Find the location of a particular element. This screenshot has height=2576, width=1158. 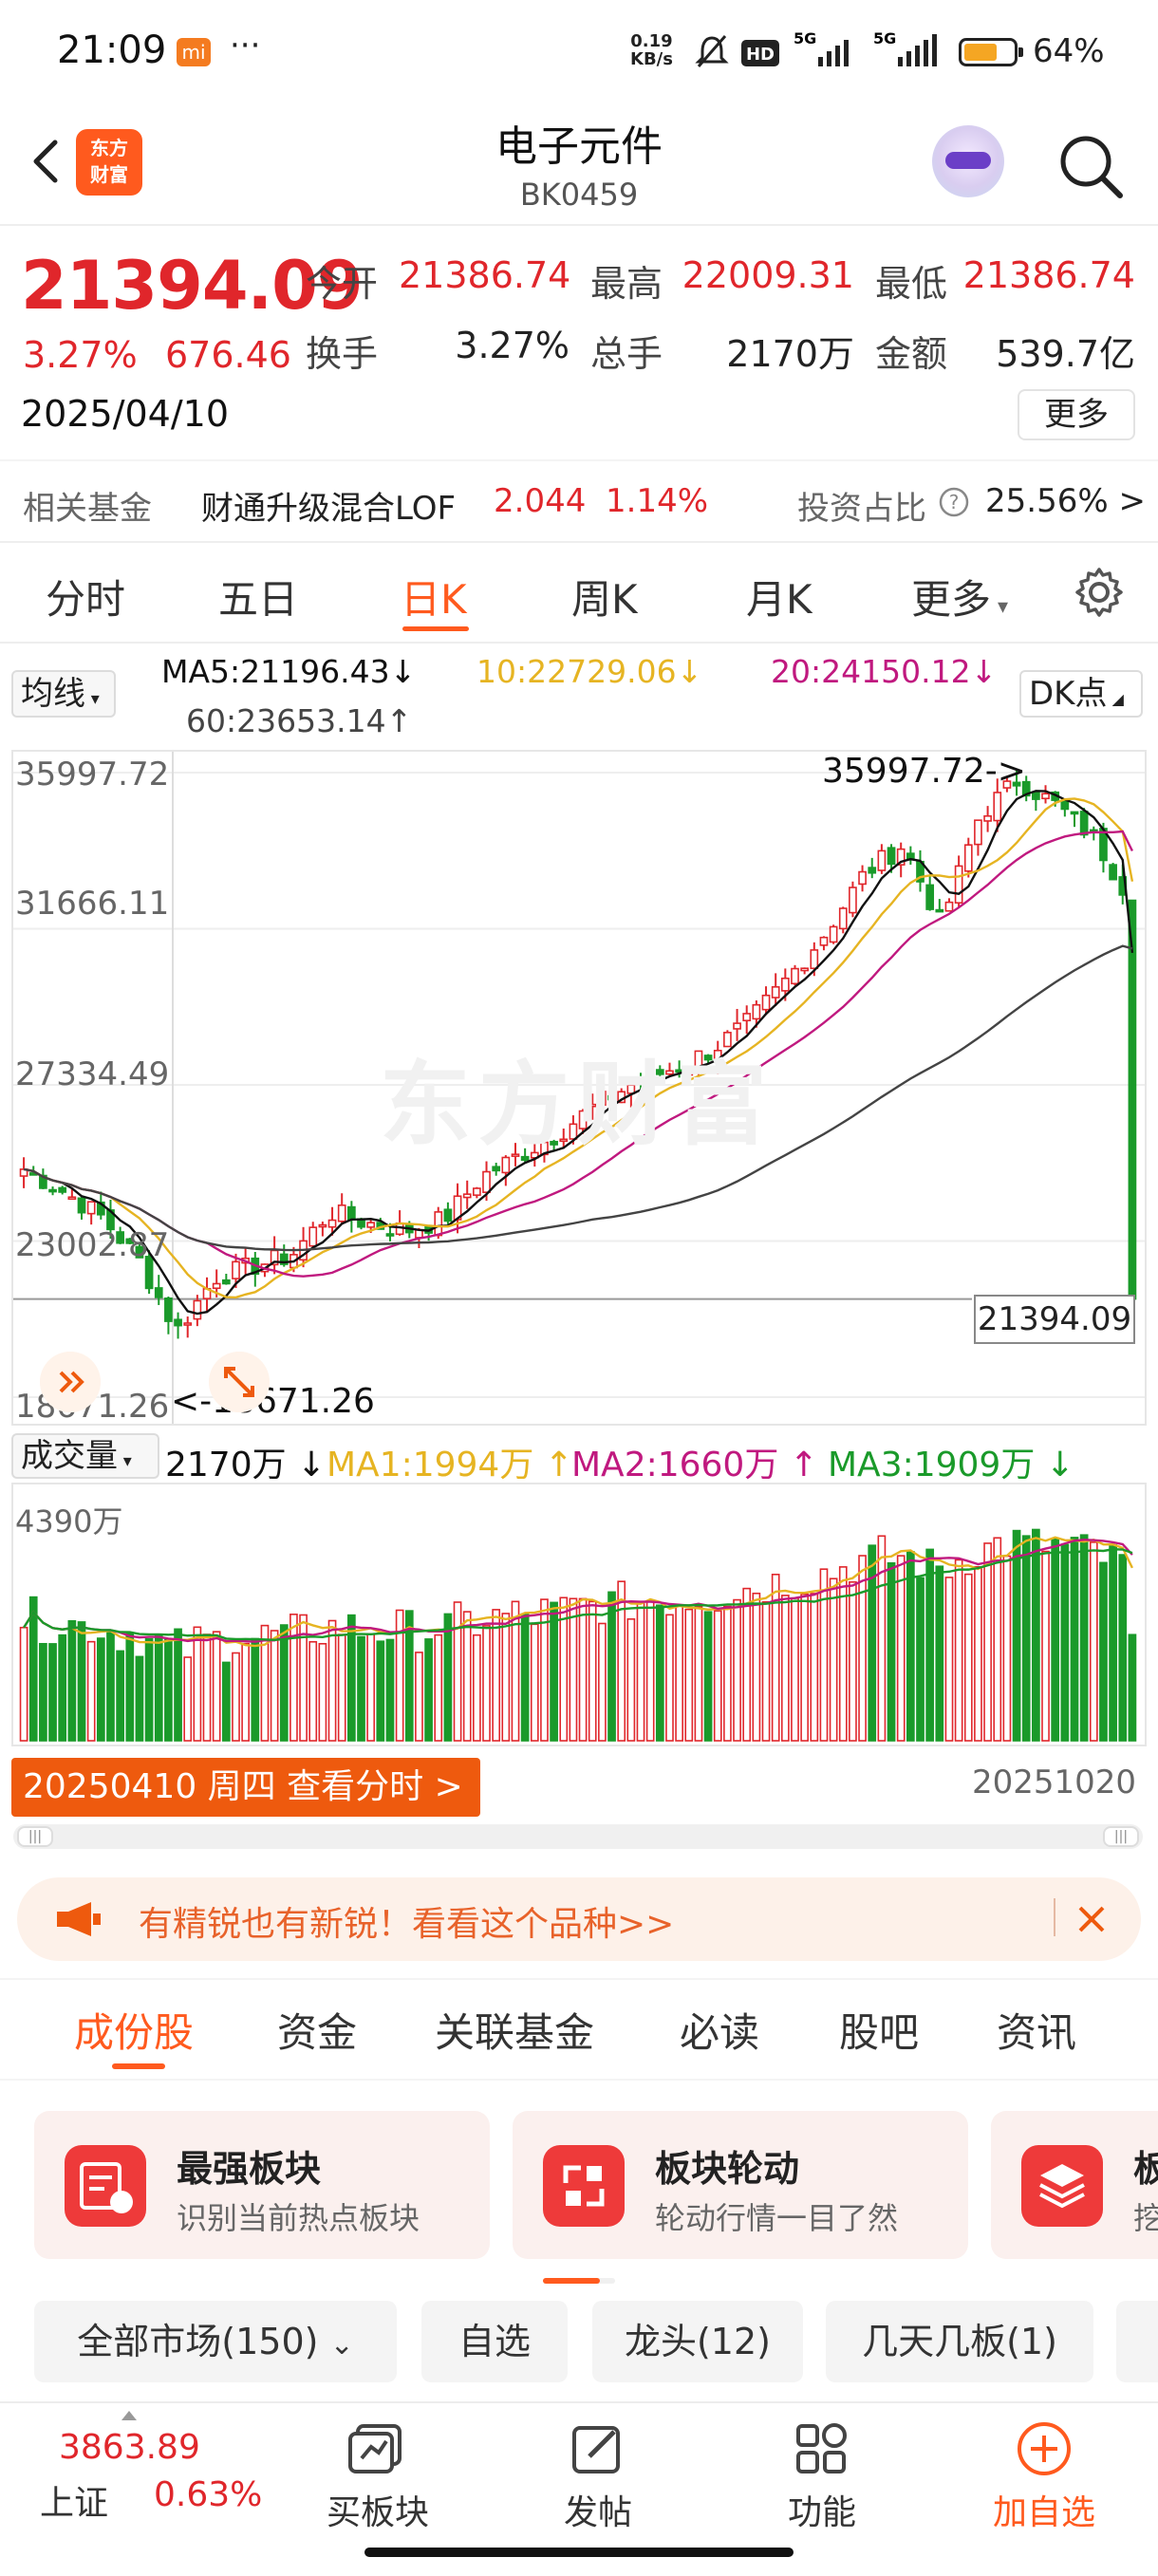

filter-more is located at coordinates (1137, 2341).